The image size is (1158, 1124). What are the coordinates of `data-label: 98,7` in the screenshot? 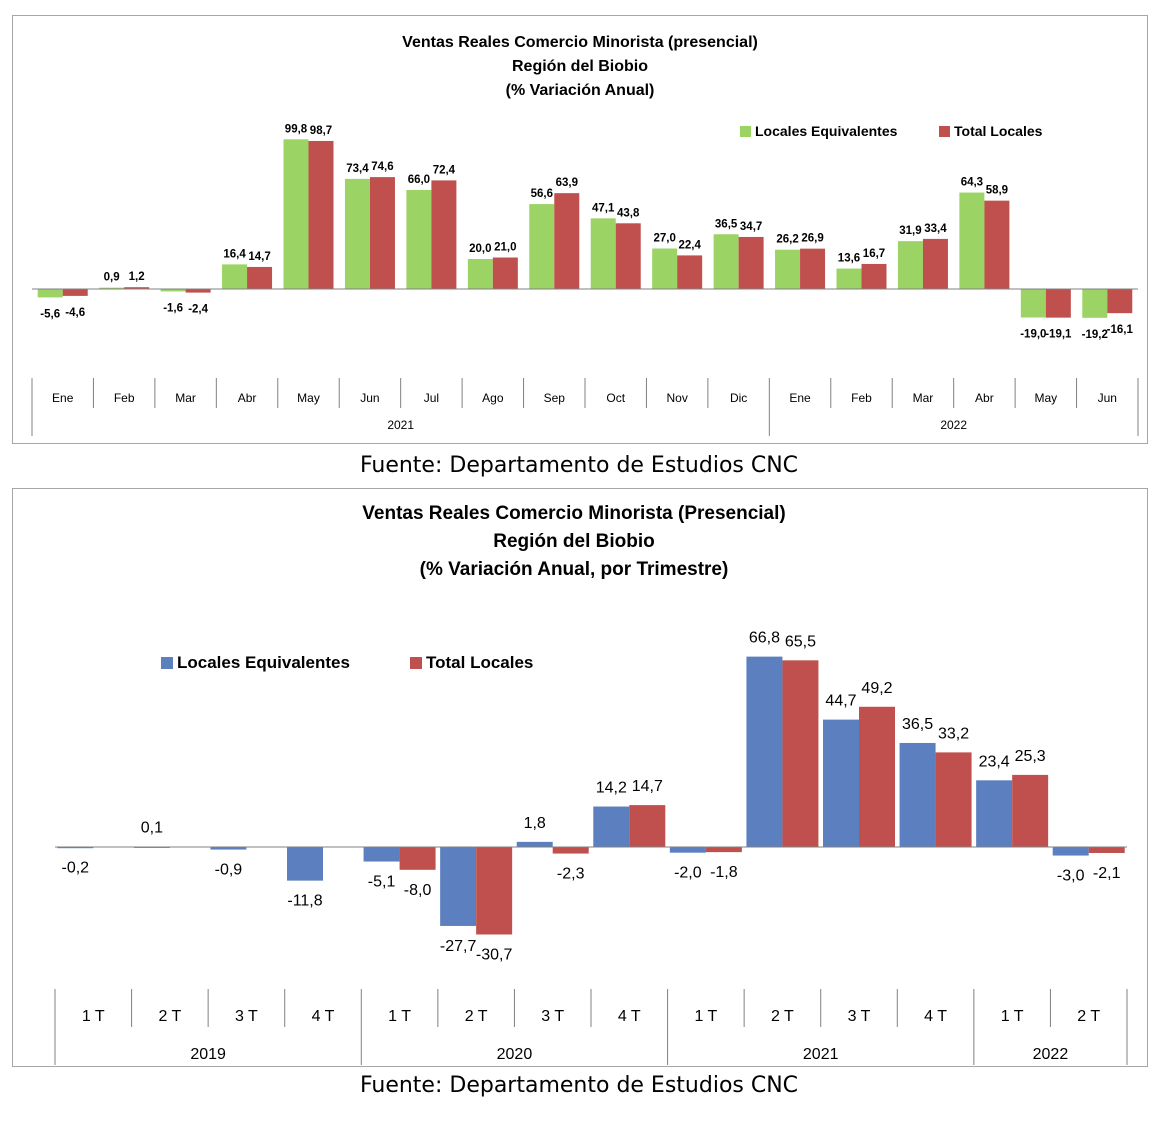 It's located at (321, 131).